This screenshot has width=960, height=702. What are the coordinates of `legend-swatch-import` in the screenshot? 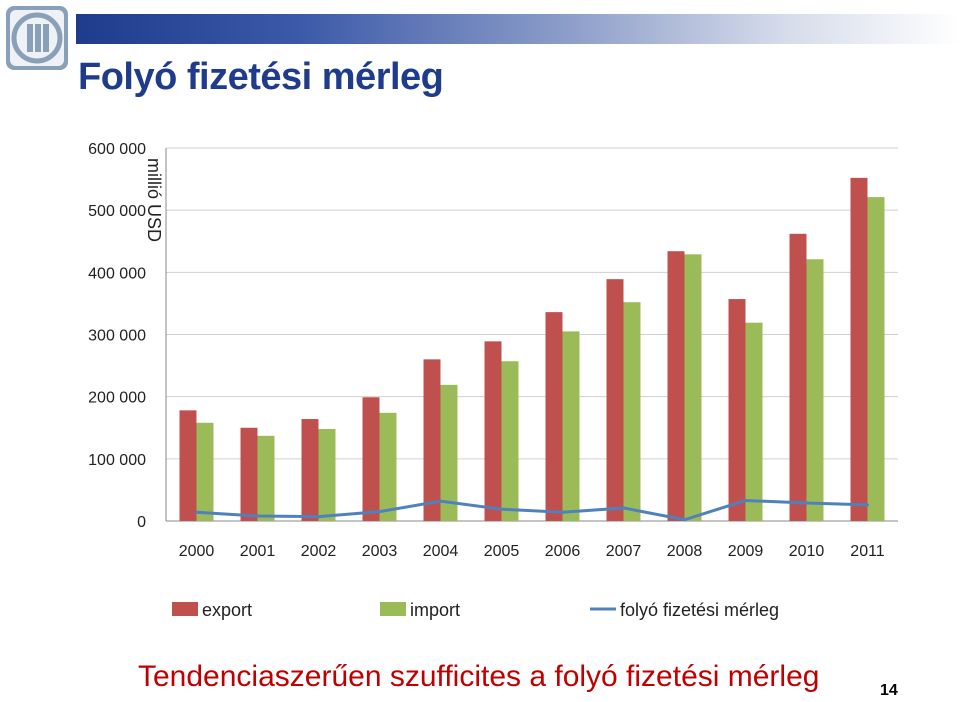 It's located at (393, 609).